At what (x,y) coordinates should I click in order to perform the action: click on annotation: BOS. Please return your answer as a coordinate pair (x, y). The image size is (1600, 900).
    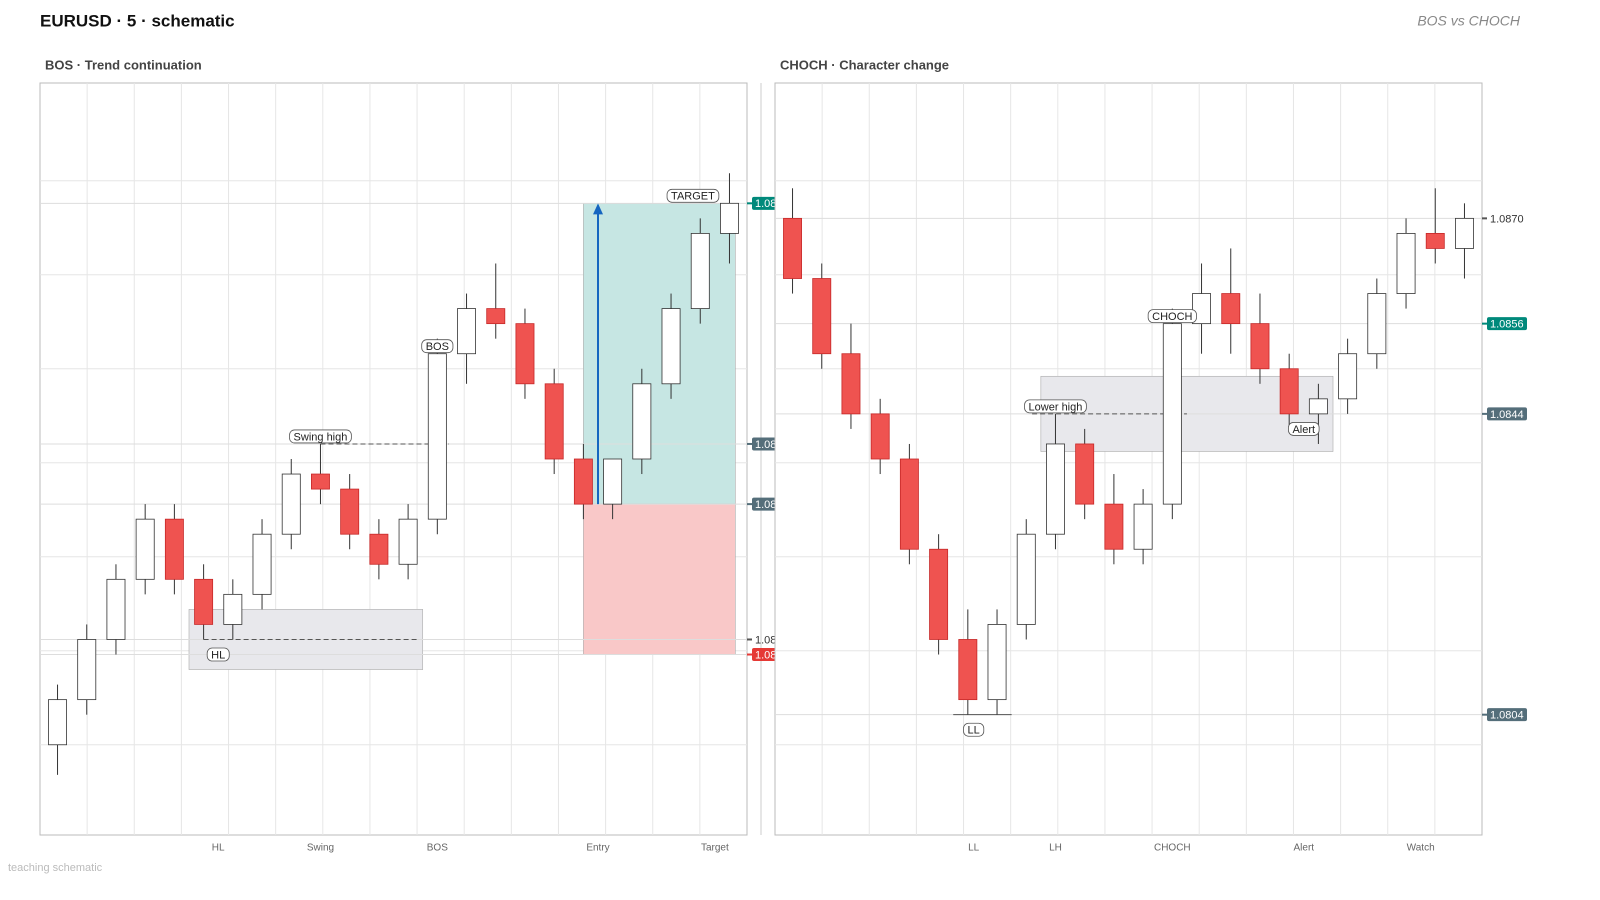
    Looking at the image, I should click on (437, 347).